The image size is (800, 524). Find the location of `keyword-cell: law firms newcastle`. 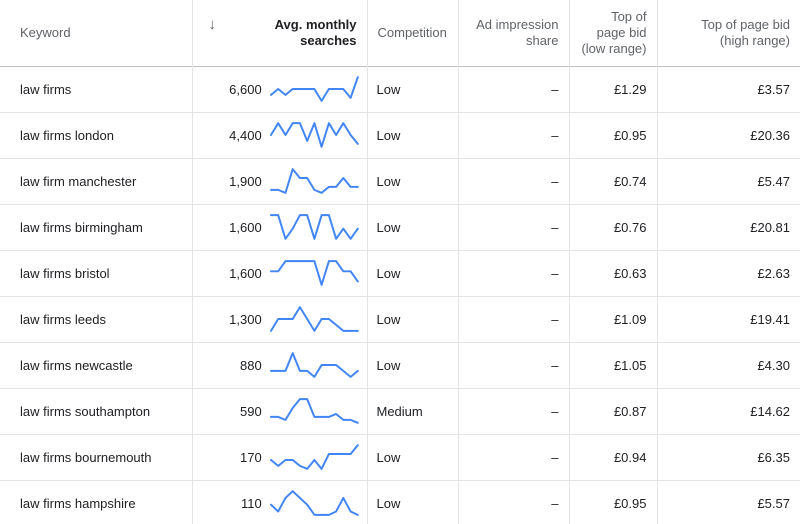

keyword-cell: law firms newcastle is located at coordinates (96, 365).